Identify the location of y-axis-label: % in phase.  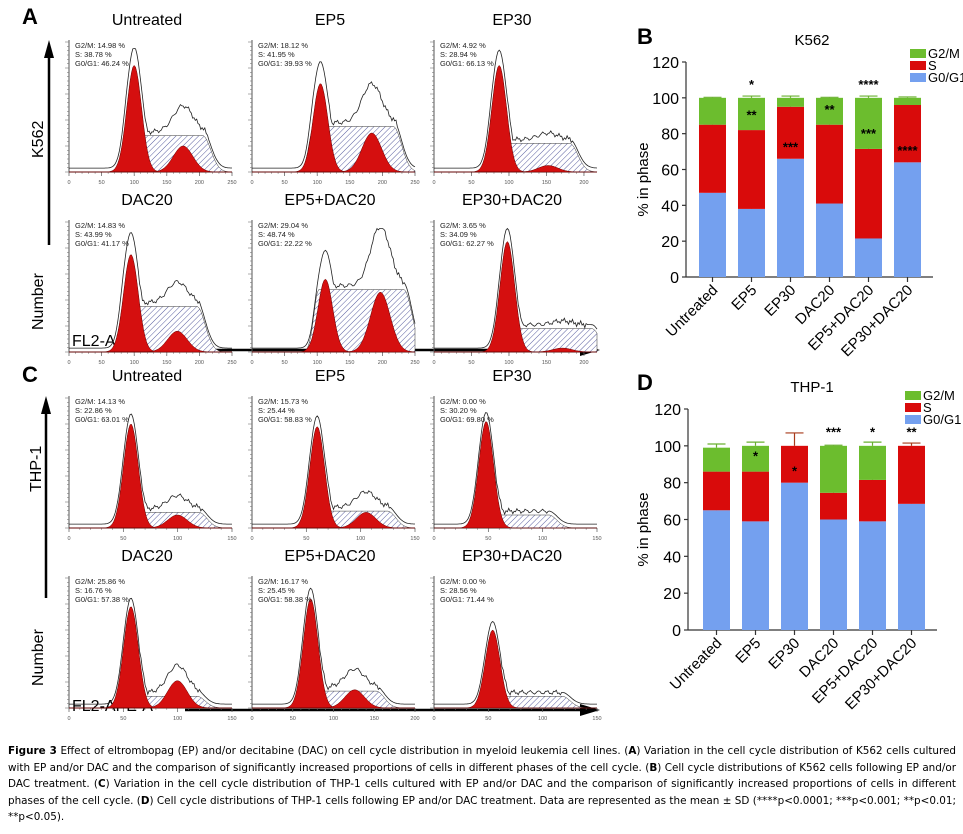
(643, 179).